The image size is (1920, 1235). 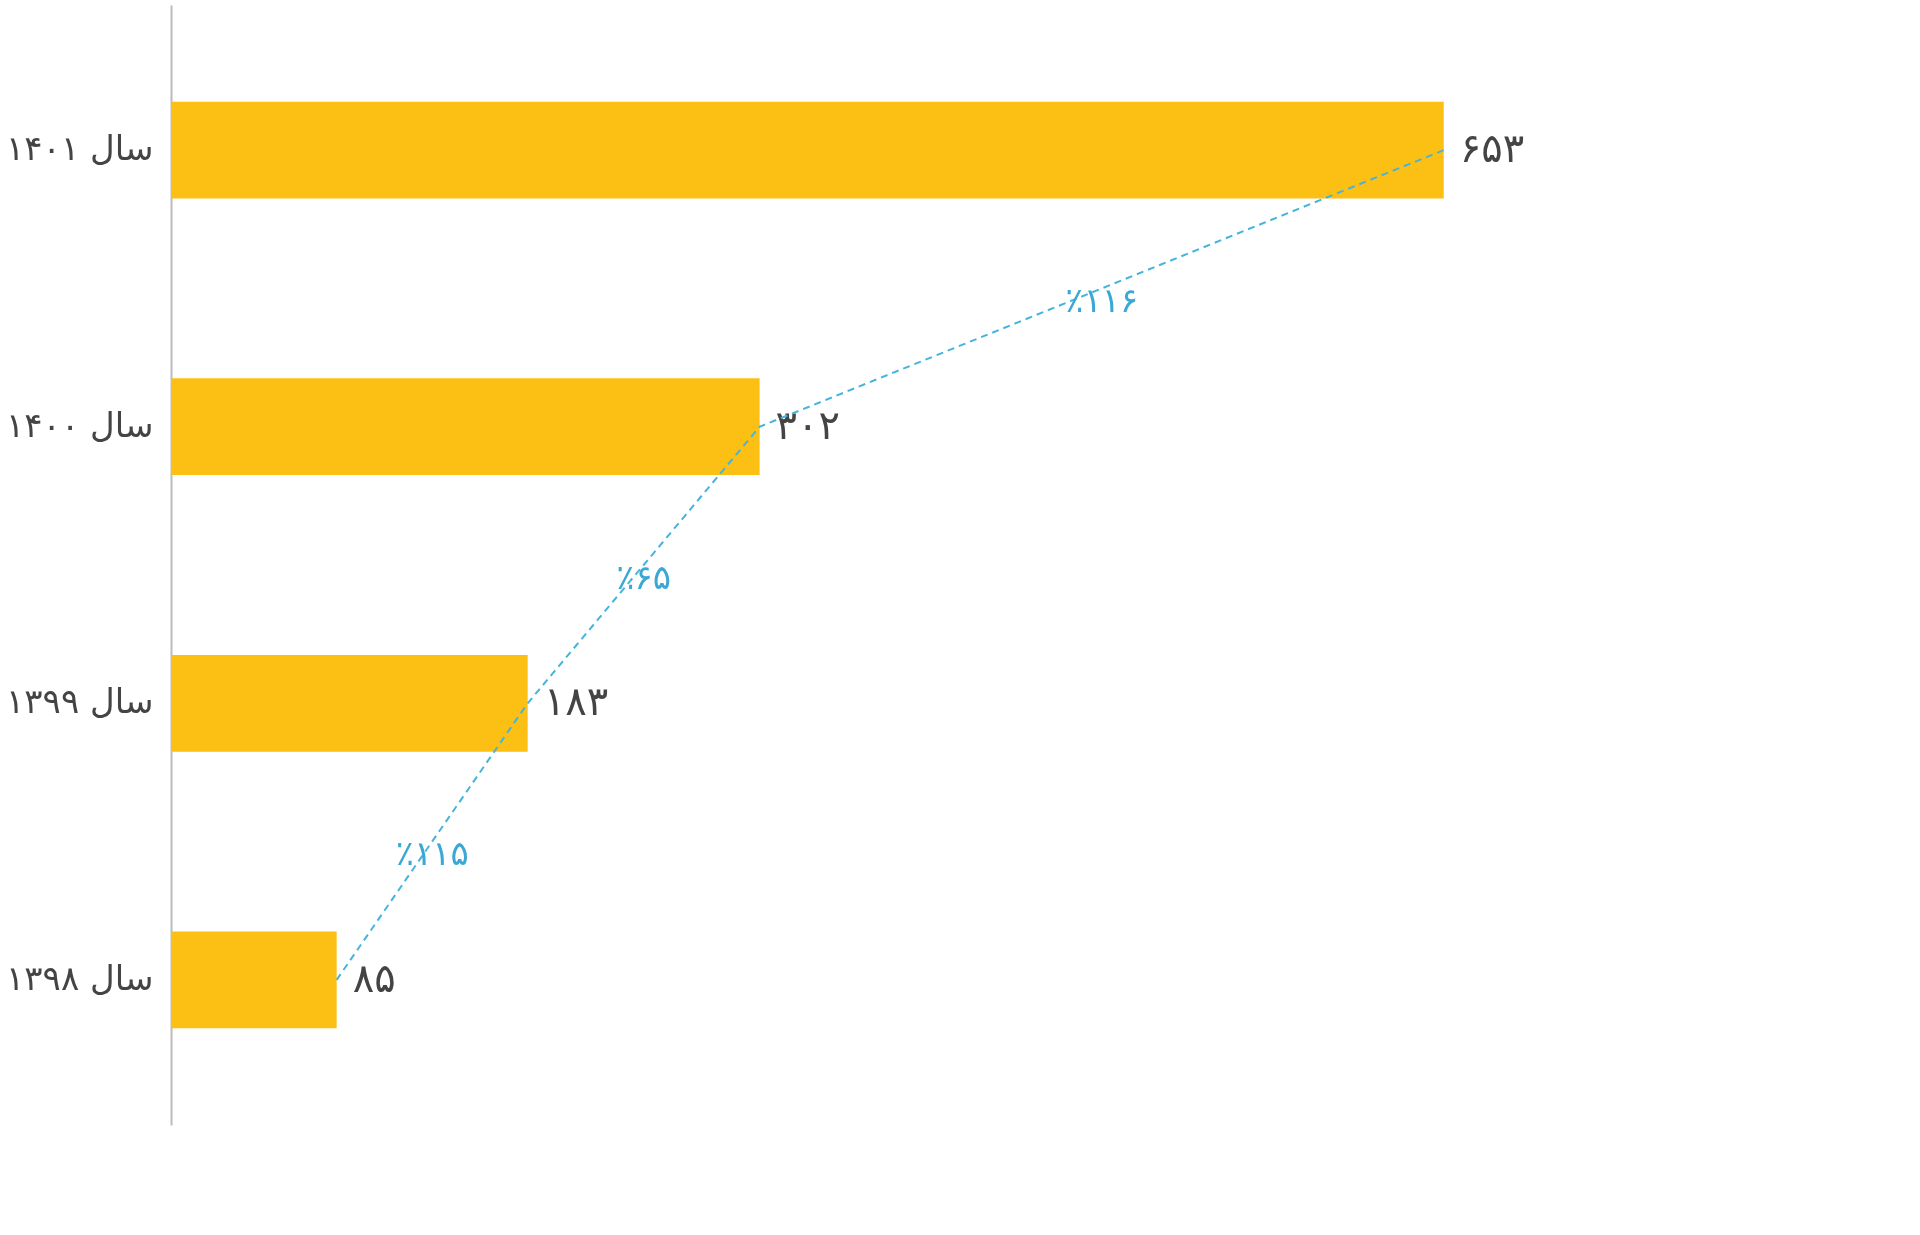 What do you see at coordinates (432, 853) in the screenshot?
I see `annotation: ٪۱۱۵` at bounding box center [432, 853].